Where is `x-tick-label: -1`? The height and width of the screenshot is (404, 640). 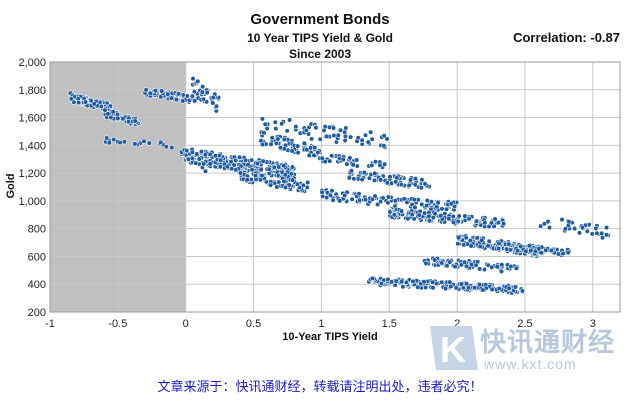 x-tick-label: -1 is located at coordinates (50, 324).